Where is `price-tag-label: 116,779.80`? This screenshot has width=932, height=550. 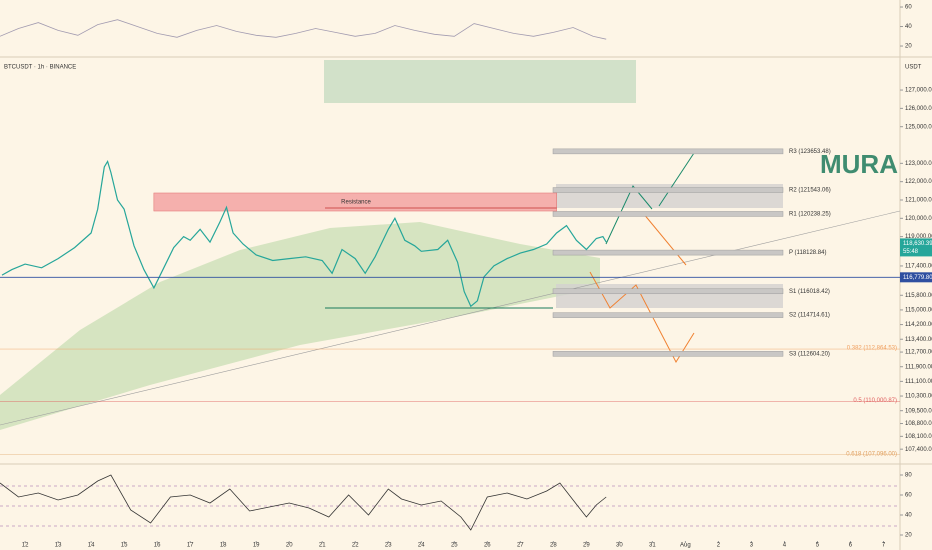
price-tag-label: 116,779.80 is located at coordinates (917, 278).